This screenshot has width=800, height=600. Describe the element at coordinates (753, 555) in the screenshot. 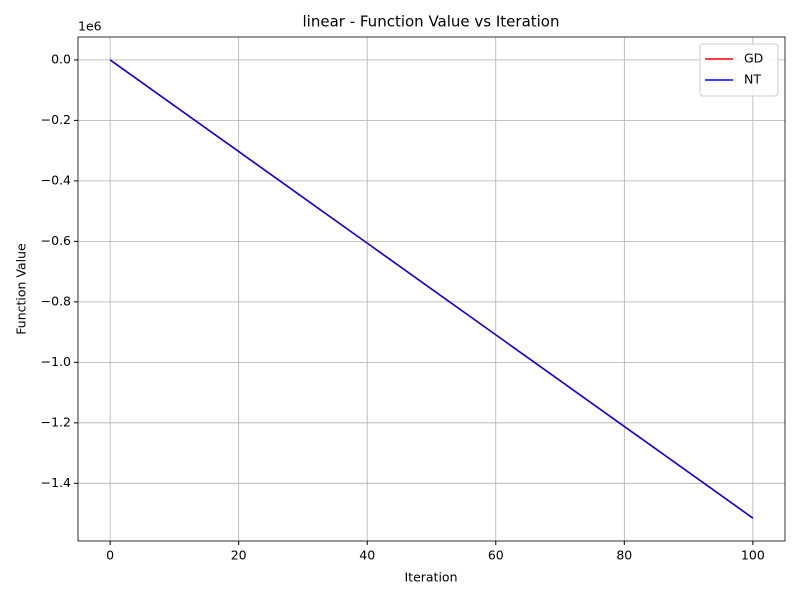

I see `x-tick-label: 100` at that location.